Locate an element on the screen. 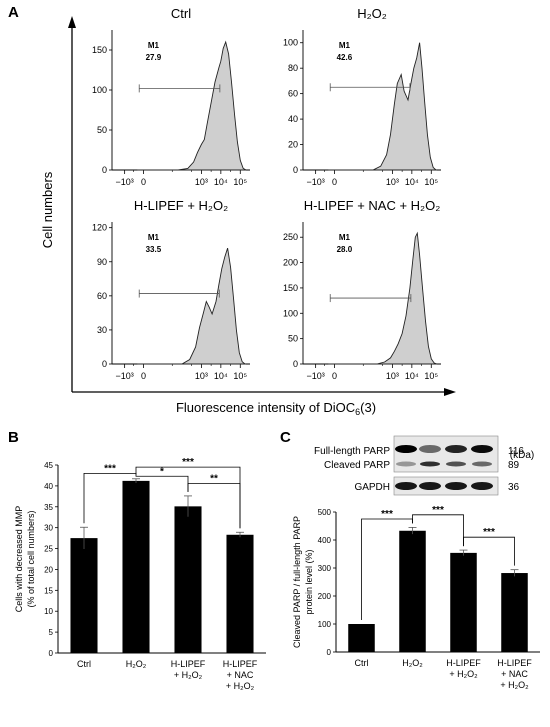 Image resolution: width=550 pixels, height=727 pixels. blot-label-gapdh: GAPDH is located at coordinates (372, 487).